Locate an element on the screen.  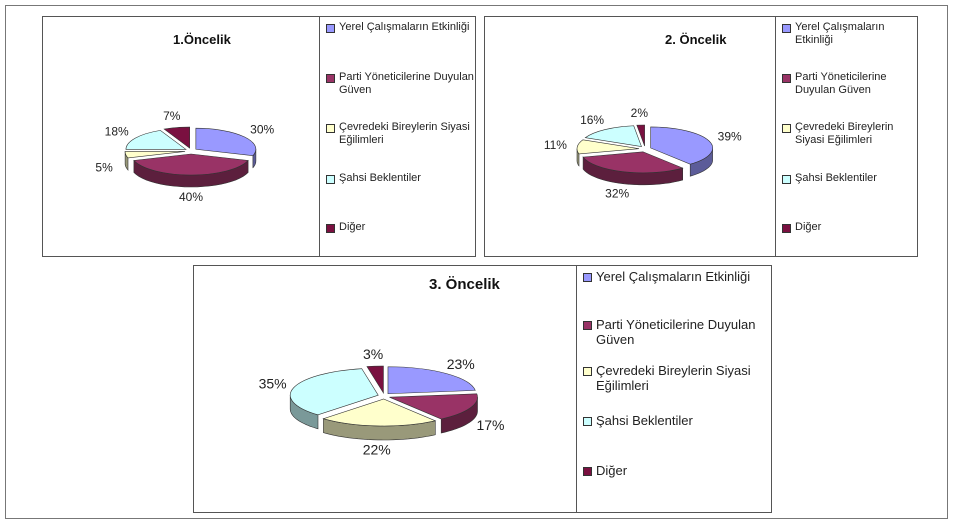
data-label: 16% is located at coordinates (592, 120).